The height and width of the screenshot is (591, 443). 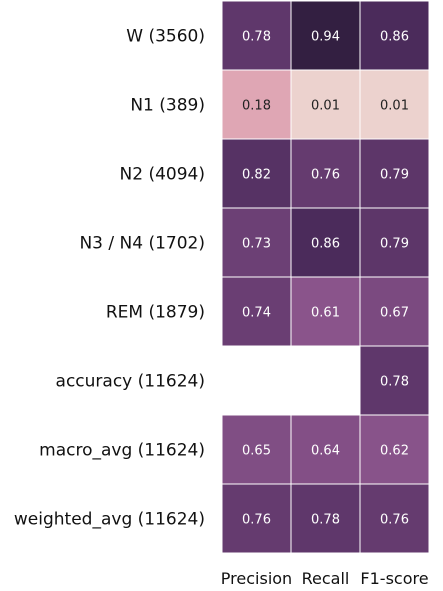 I want to click on cell-value-label: 0.65, so click(x=256, y=451).